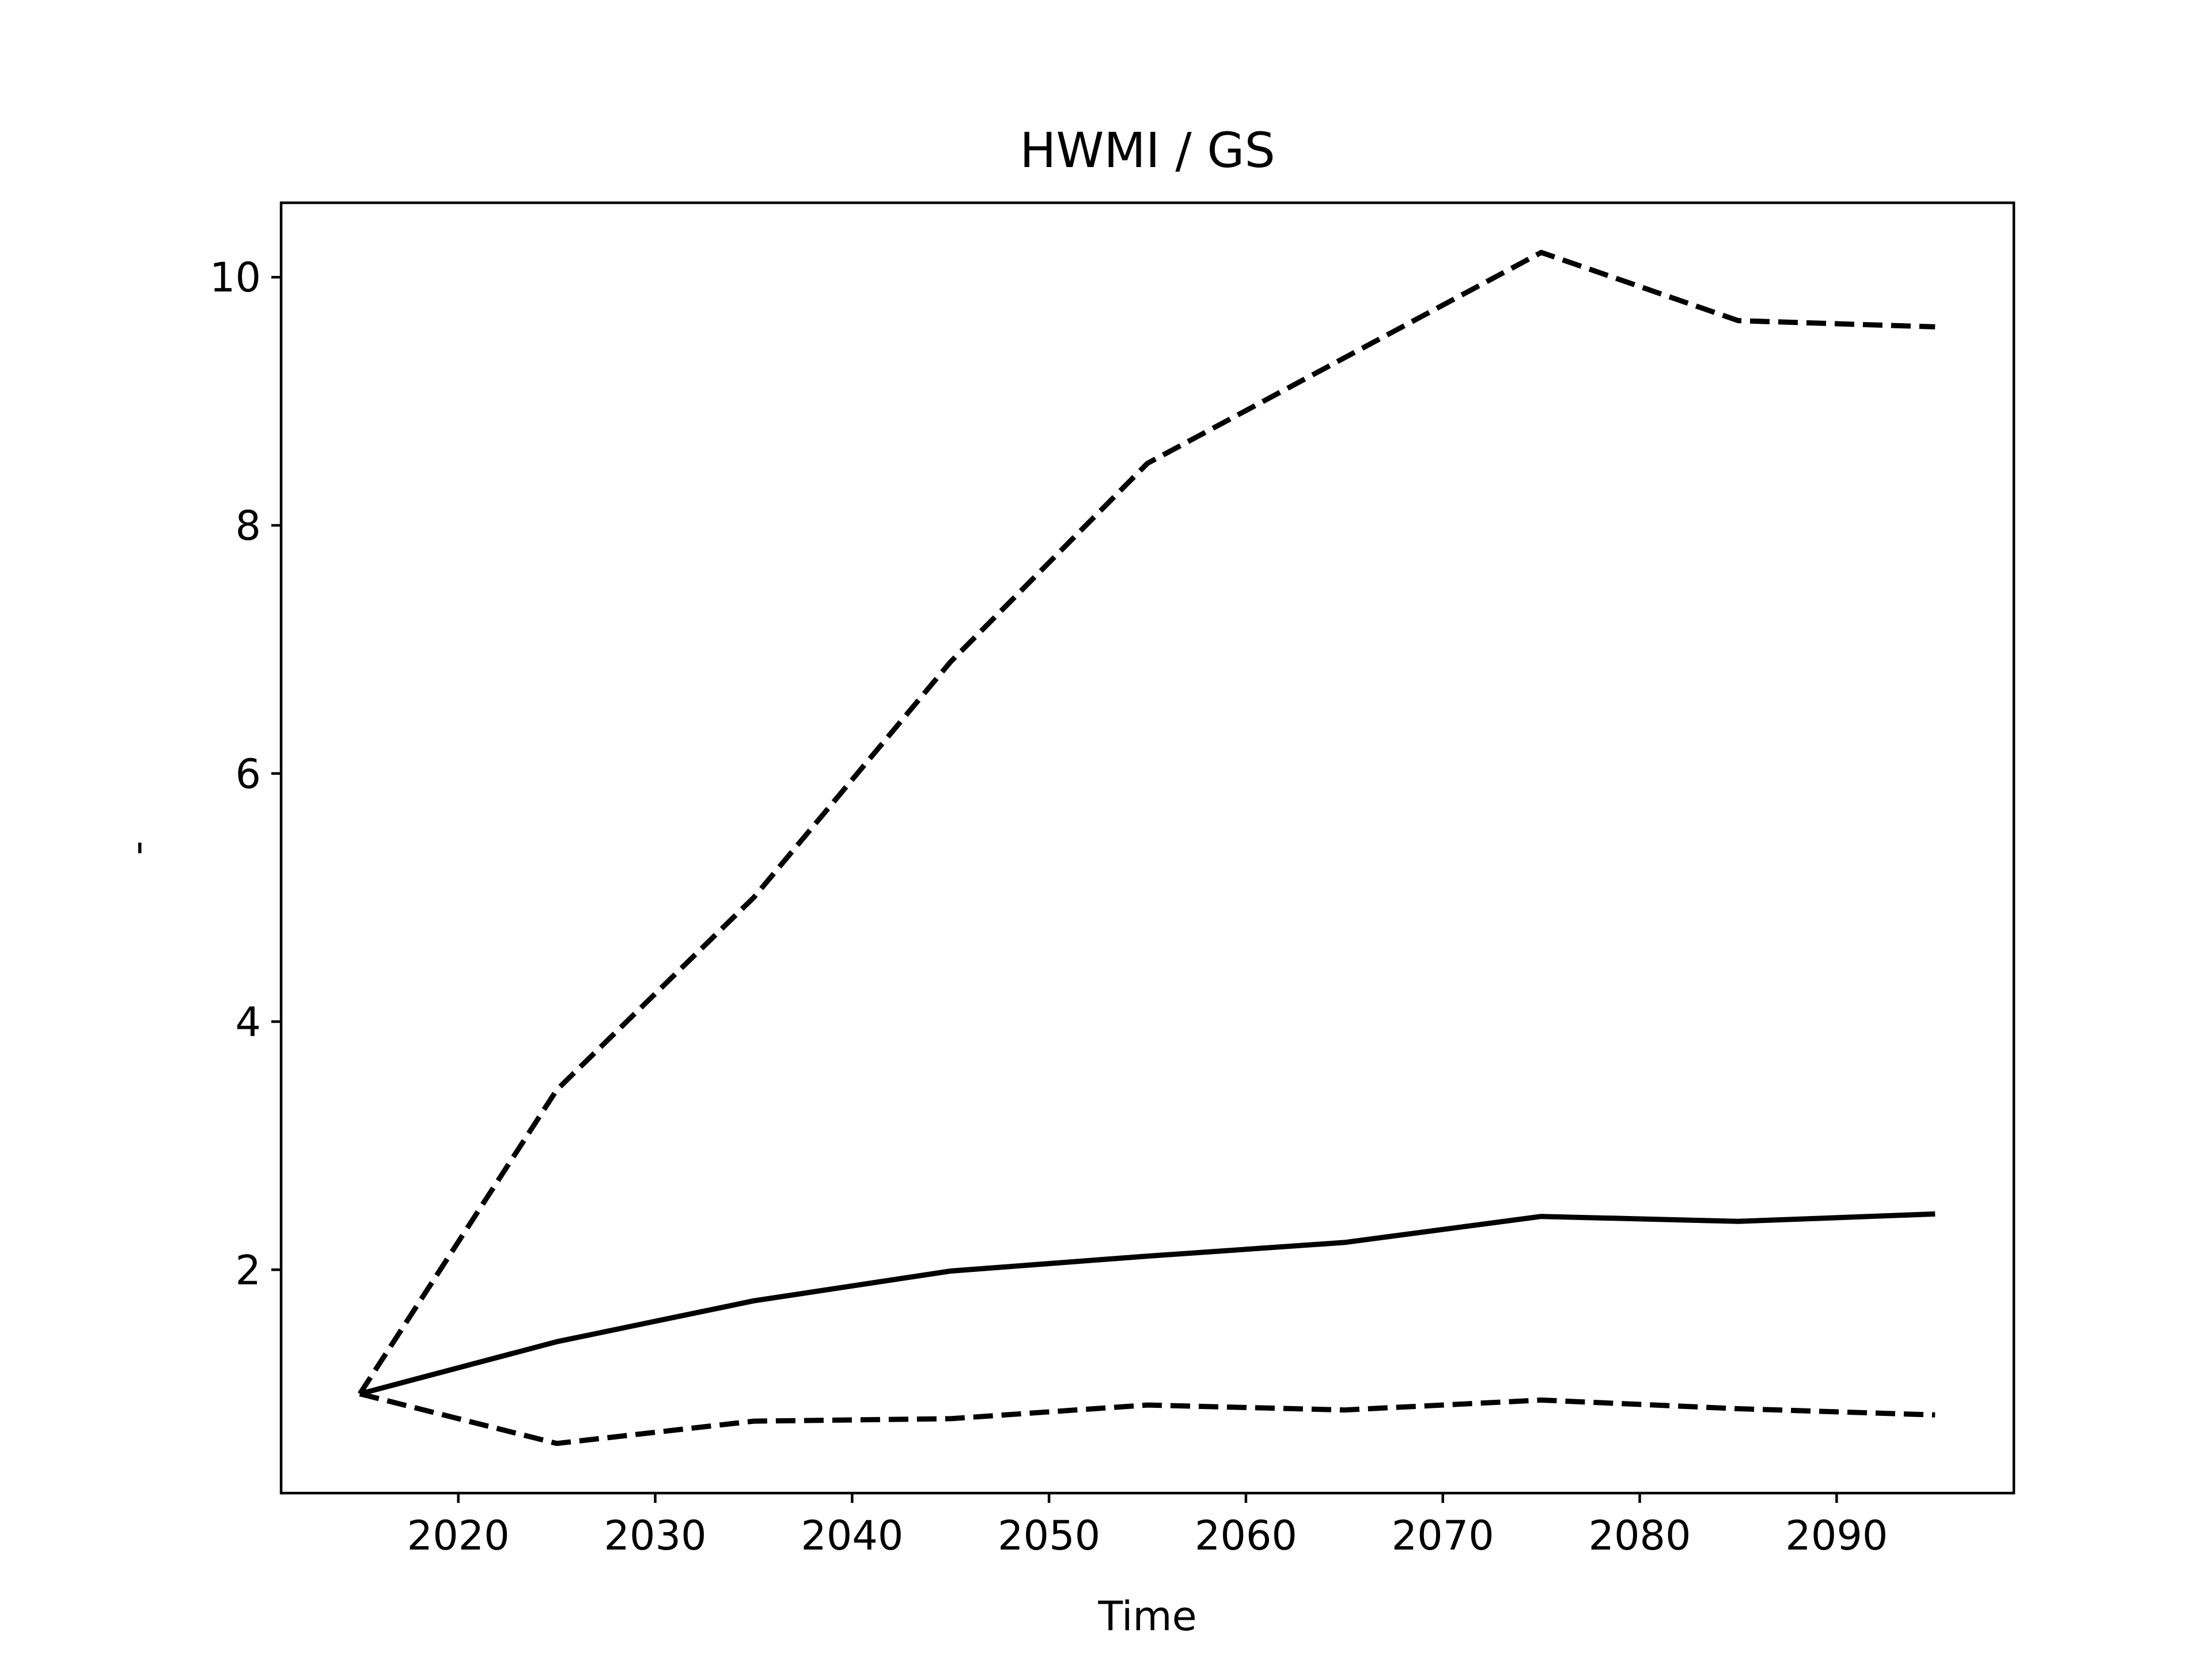  I want to click on x-tick-label: 2050, so click(1049, 1535).